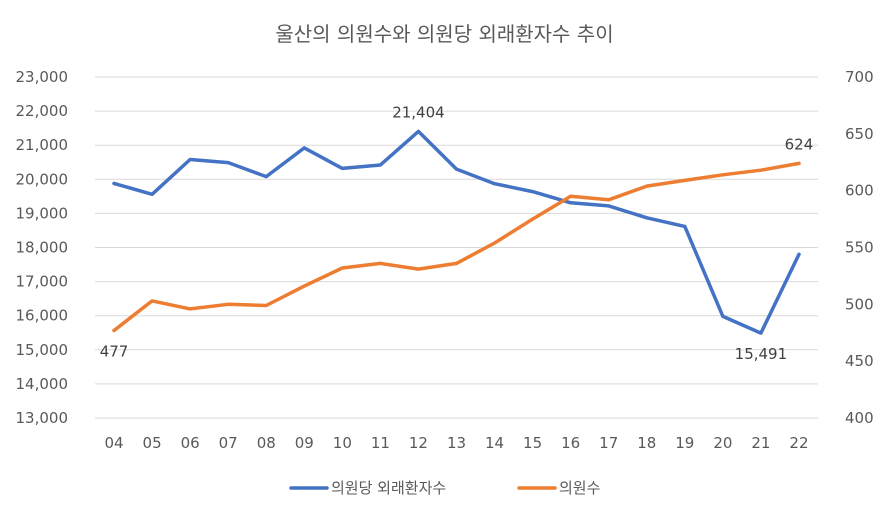 This screenshot has width=889, height=513. I want to click on legend-label: 의원수, so click(579, 488).